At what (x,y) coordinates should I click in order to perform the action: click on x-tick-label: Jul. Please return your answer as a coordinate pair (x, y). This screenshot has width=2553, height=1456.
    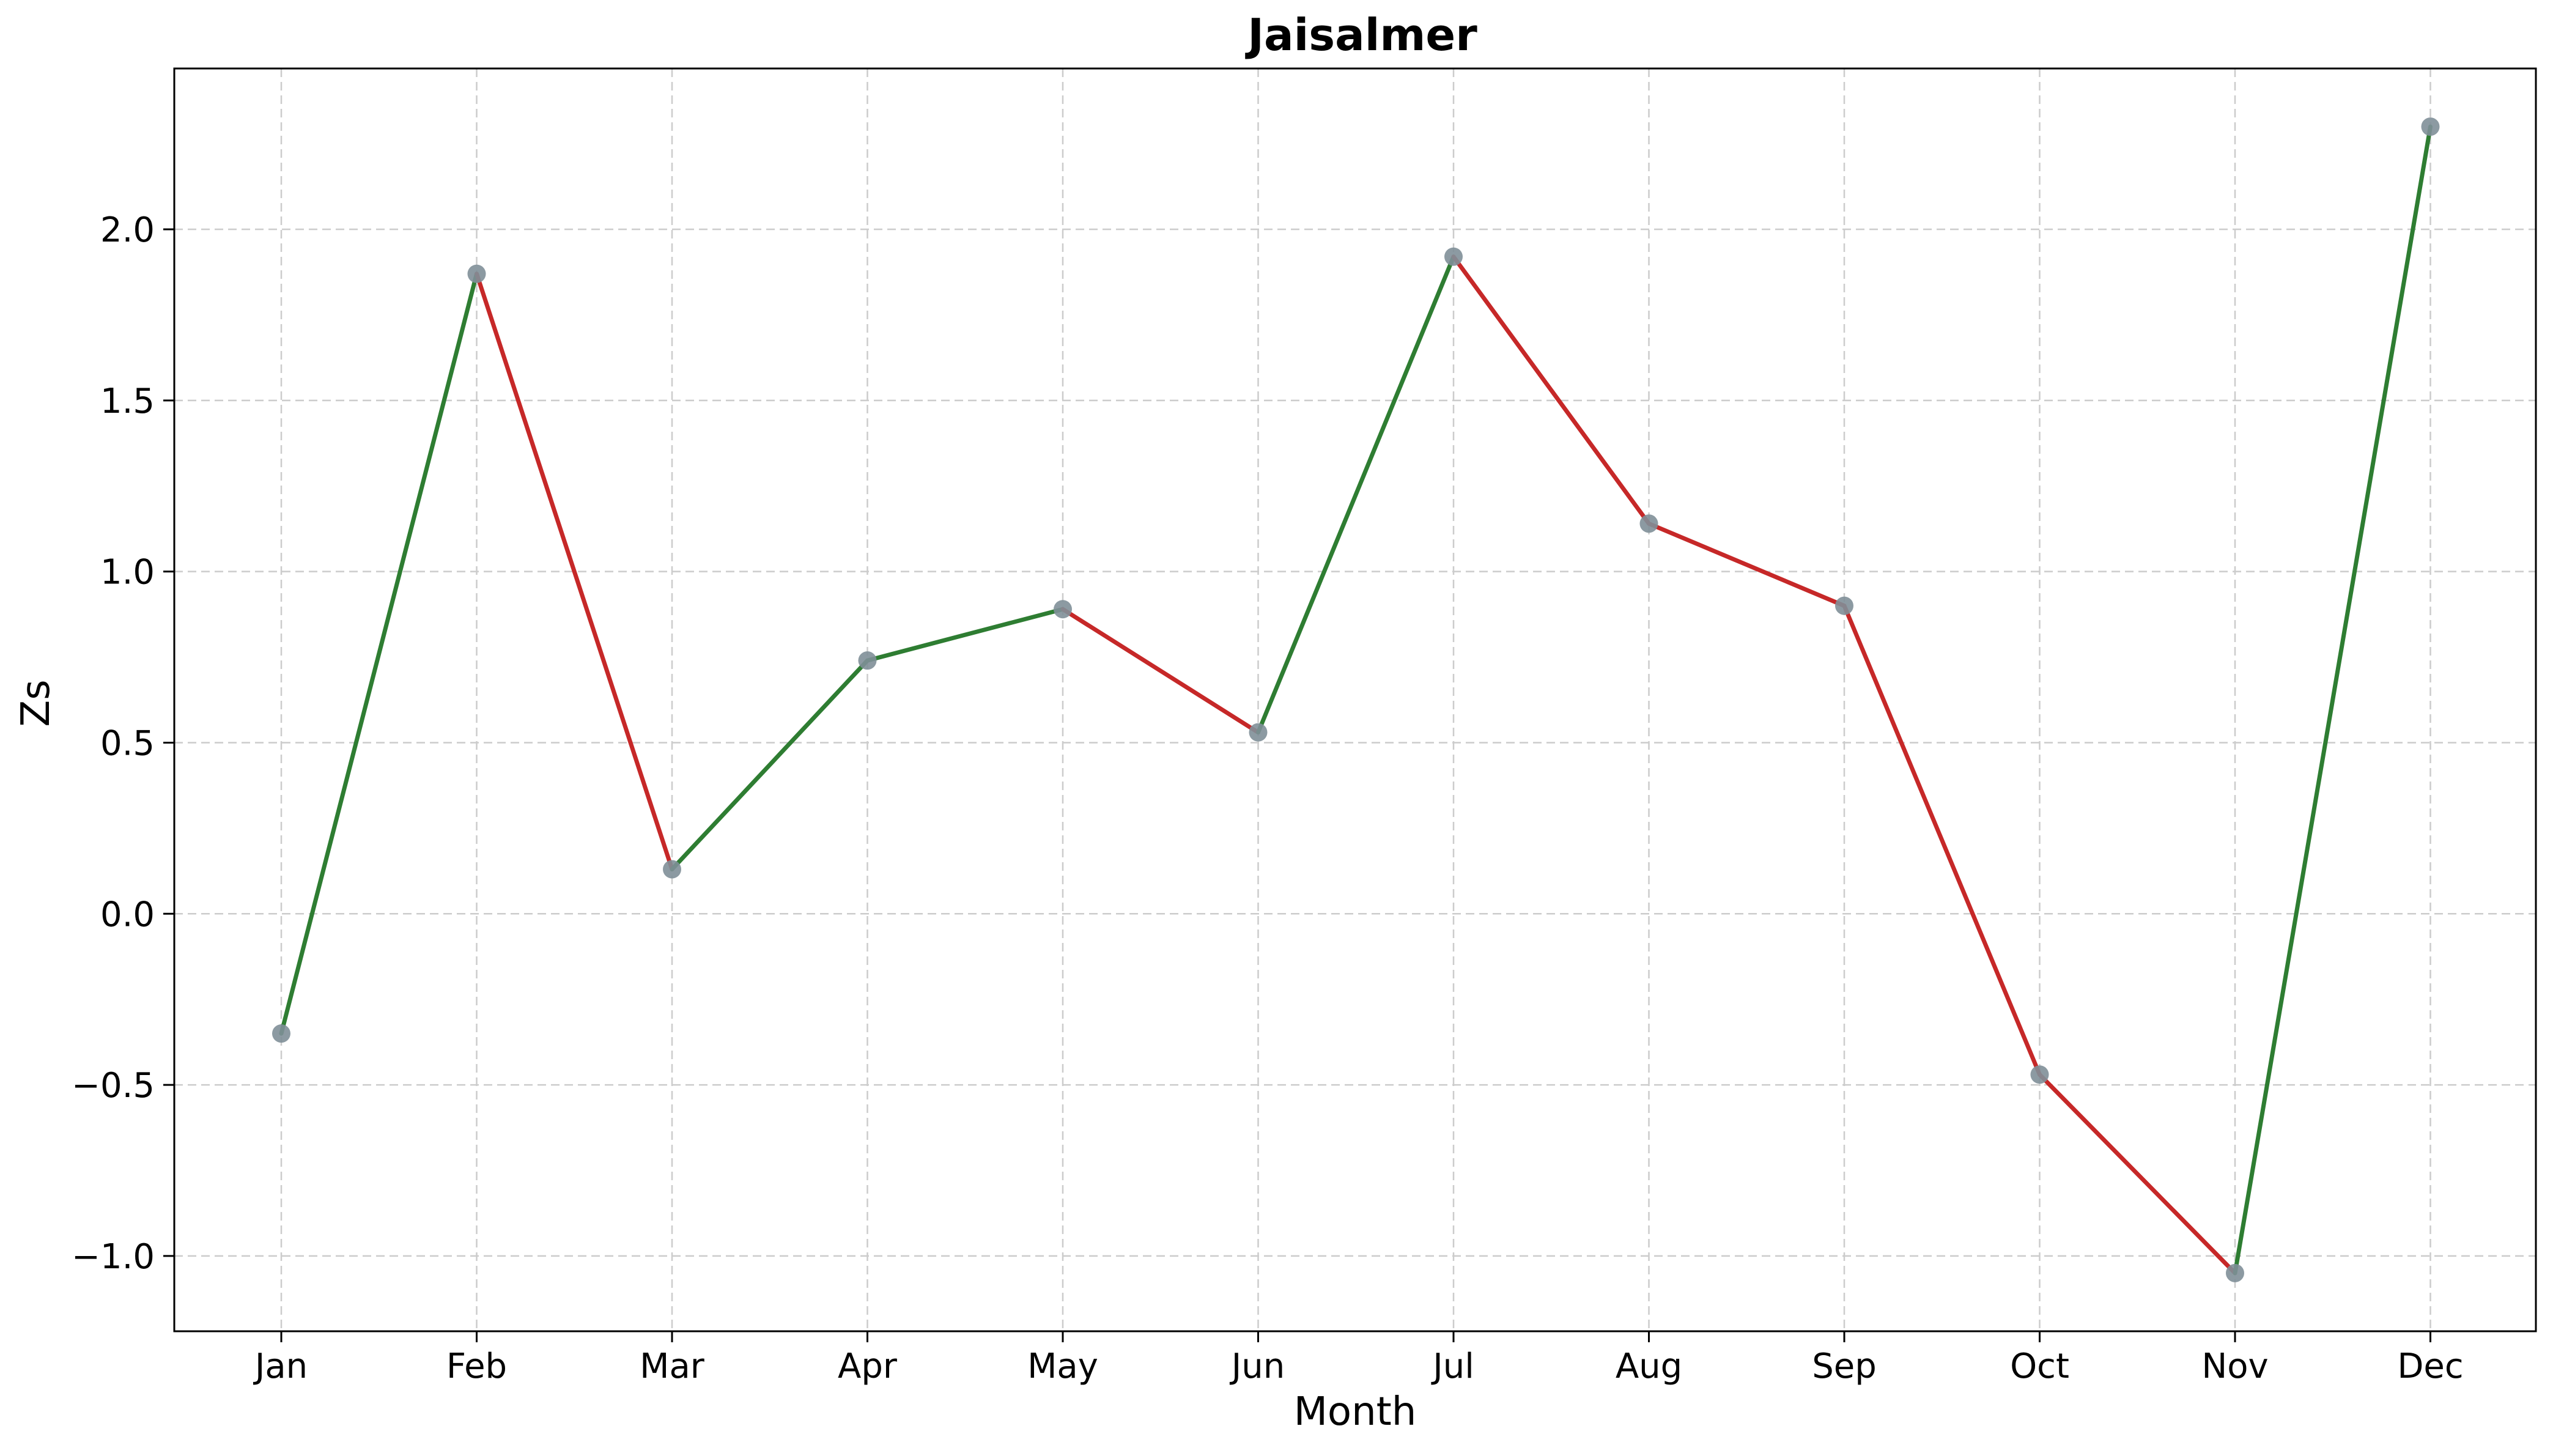
    Looking at the image, I should click on (1452, 1366).